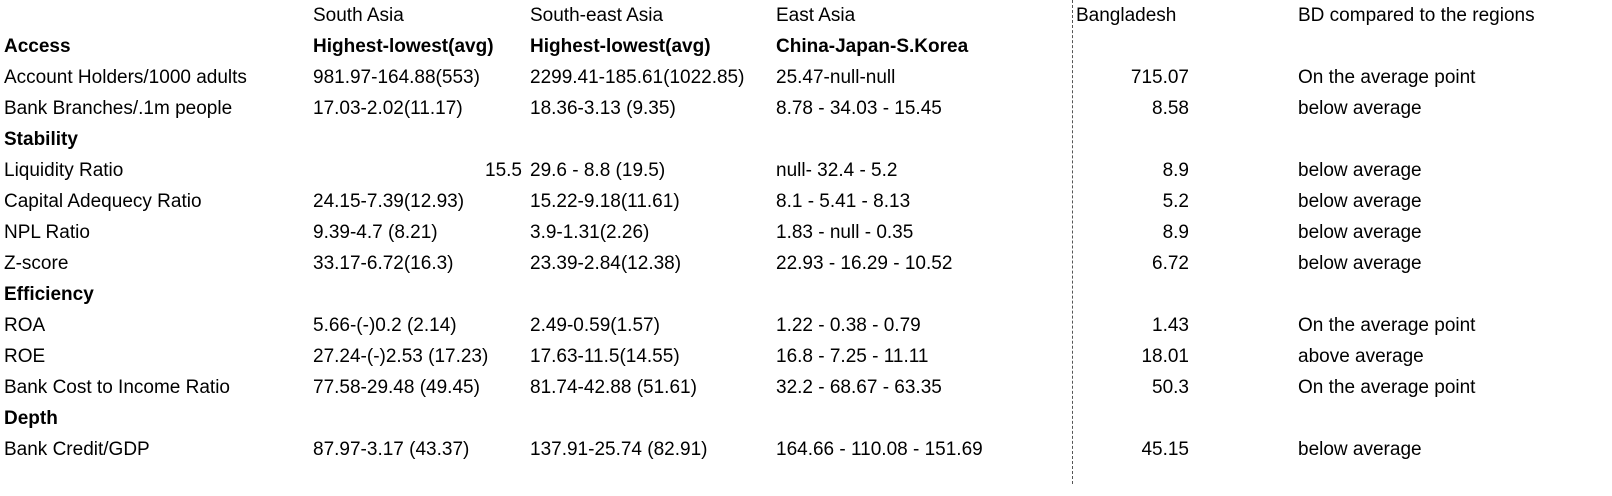  I want to click on comparison-value: above average, so click(1361, 356).